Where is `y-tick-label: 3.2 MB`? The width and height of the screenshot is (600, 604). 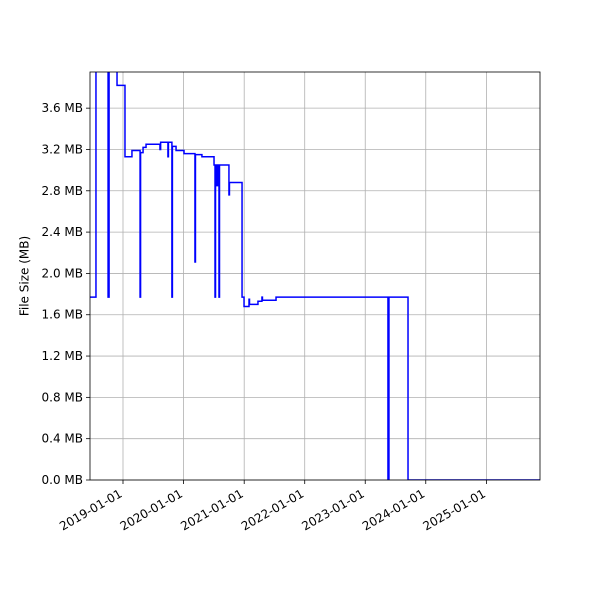
y-tick-label: 3.2 MB is located at coordinates (62, 149).